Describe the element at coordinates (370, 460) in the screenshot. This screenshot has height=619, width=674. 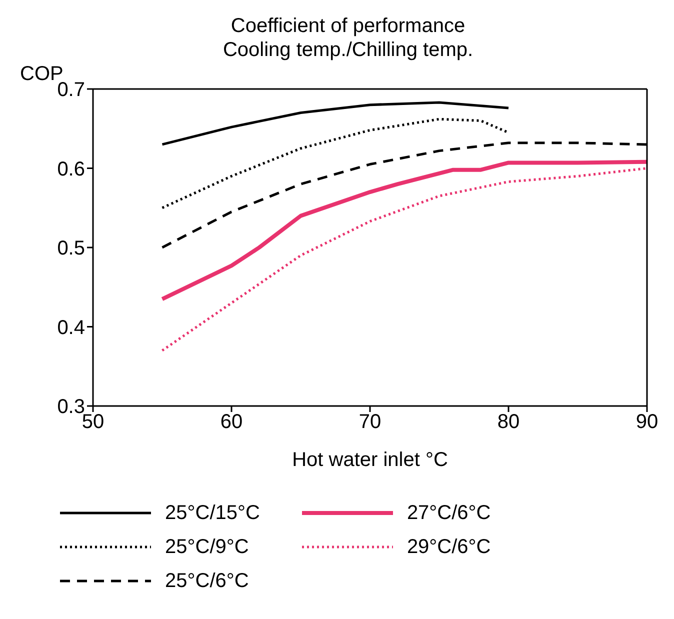
I see `x-axis-title: Hot water inlet °C` at that location.